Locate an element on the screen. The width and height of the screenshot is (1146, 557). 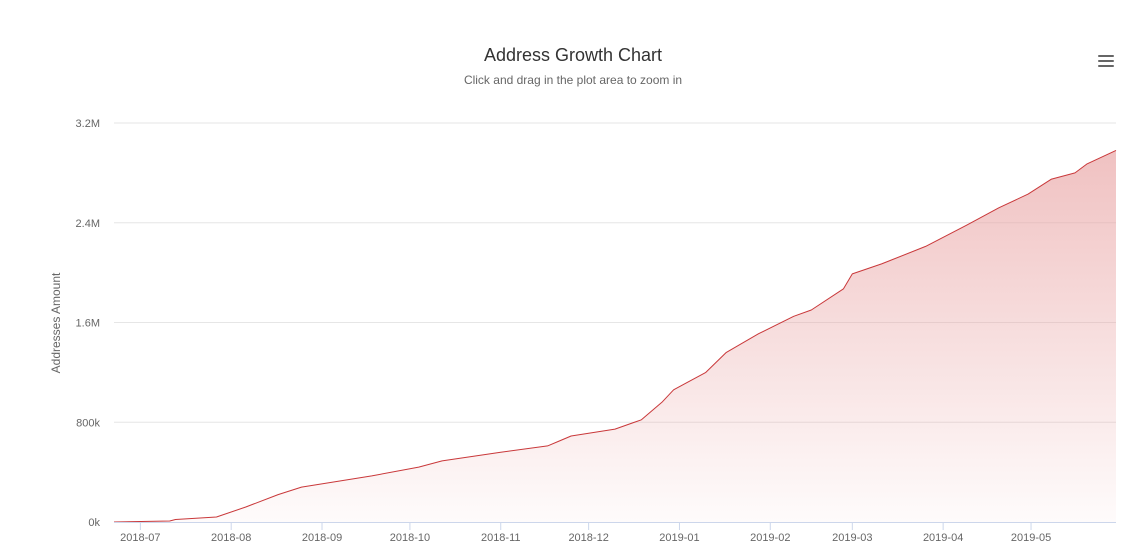
x-tick-label: 2019-01 is located at coordinates (679, 538).